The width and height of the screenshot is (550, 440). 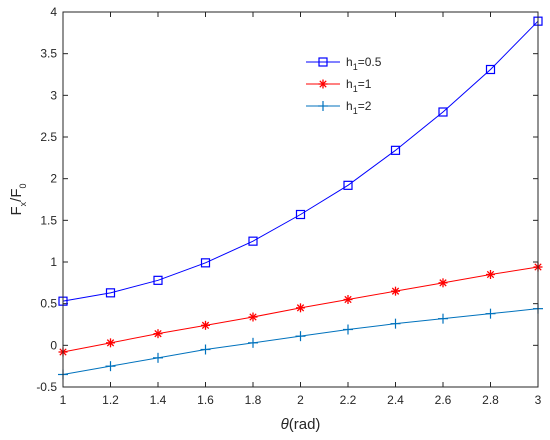 What do you see at coordinates (53, 345) in the screenshot?
I see `y-tick-label: 0` at bounding box center [53, 345].